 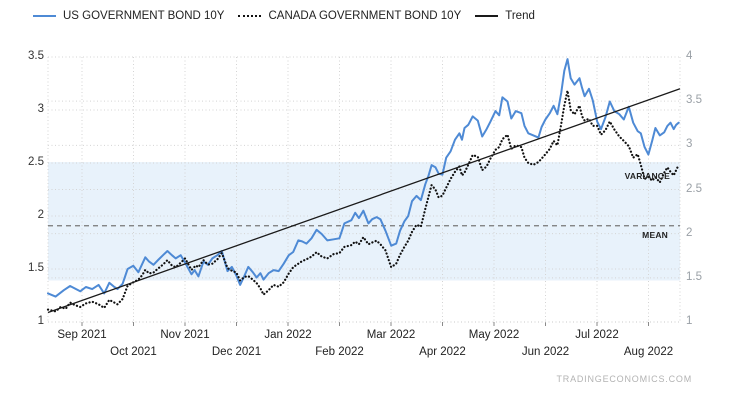 What do you see at coordinates (689, 56) in the screenshot?
I see `y-axis-right-tick: 4` at bounding box center [689, 56].